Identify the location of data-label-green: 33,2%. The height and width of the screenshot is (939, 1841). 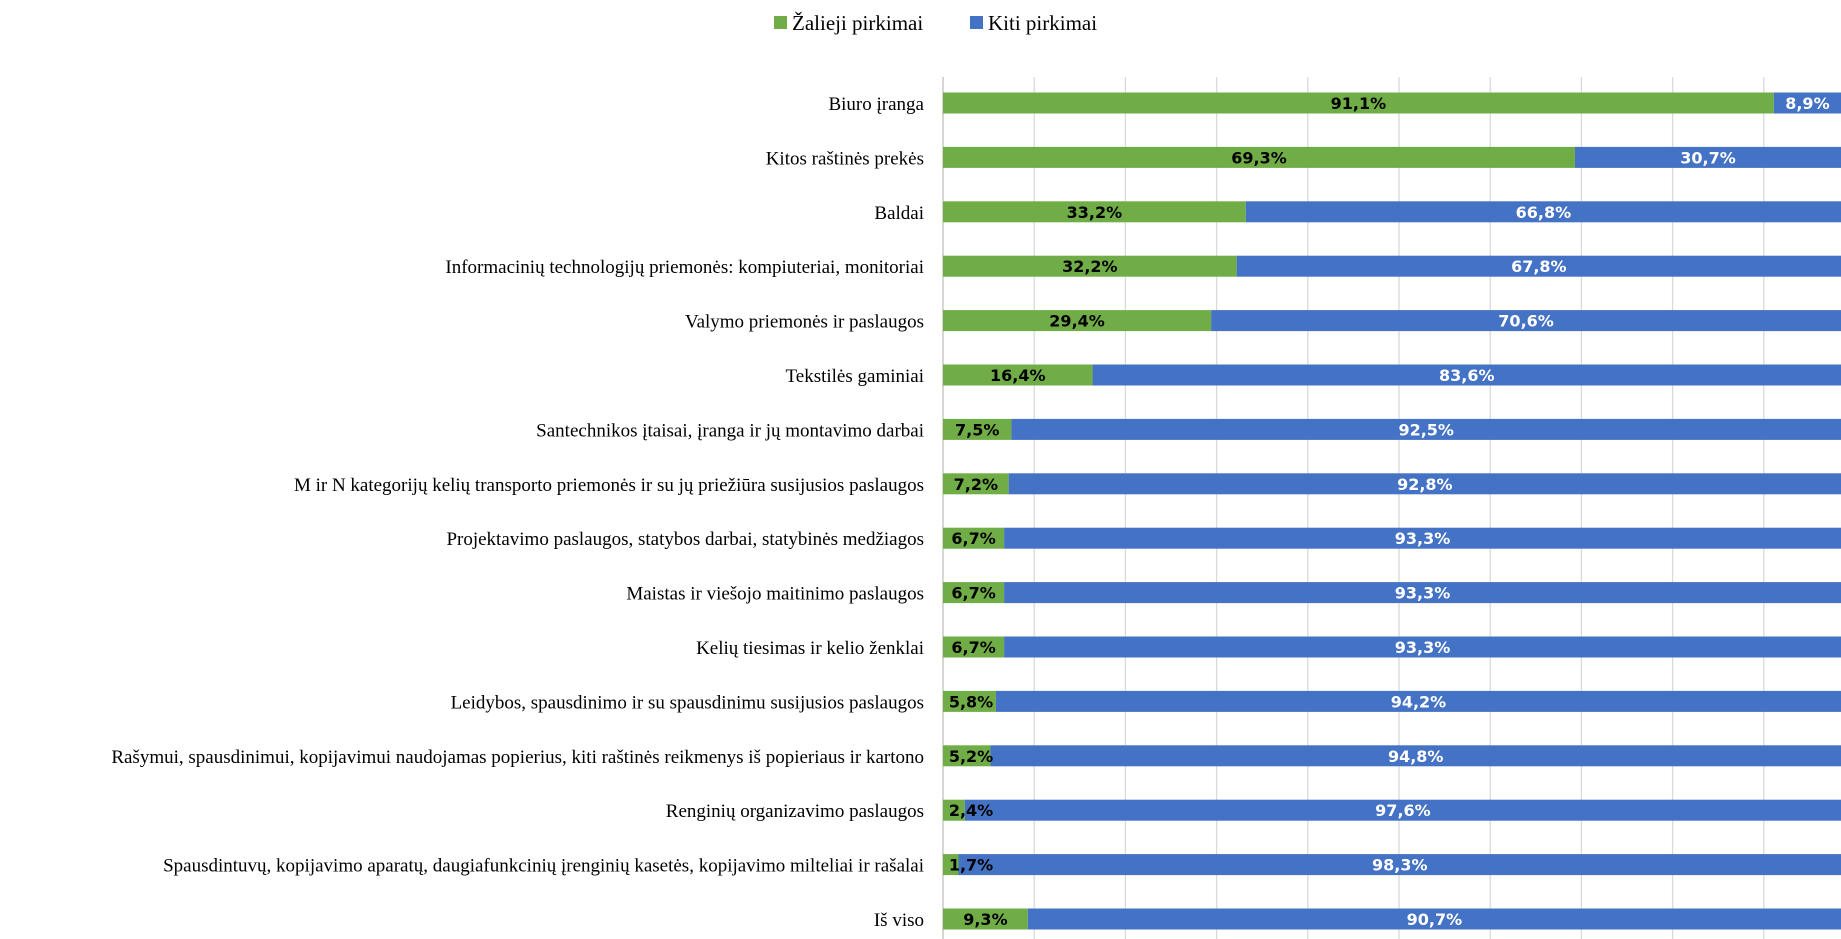
(1095, 212).